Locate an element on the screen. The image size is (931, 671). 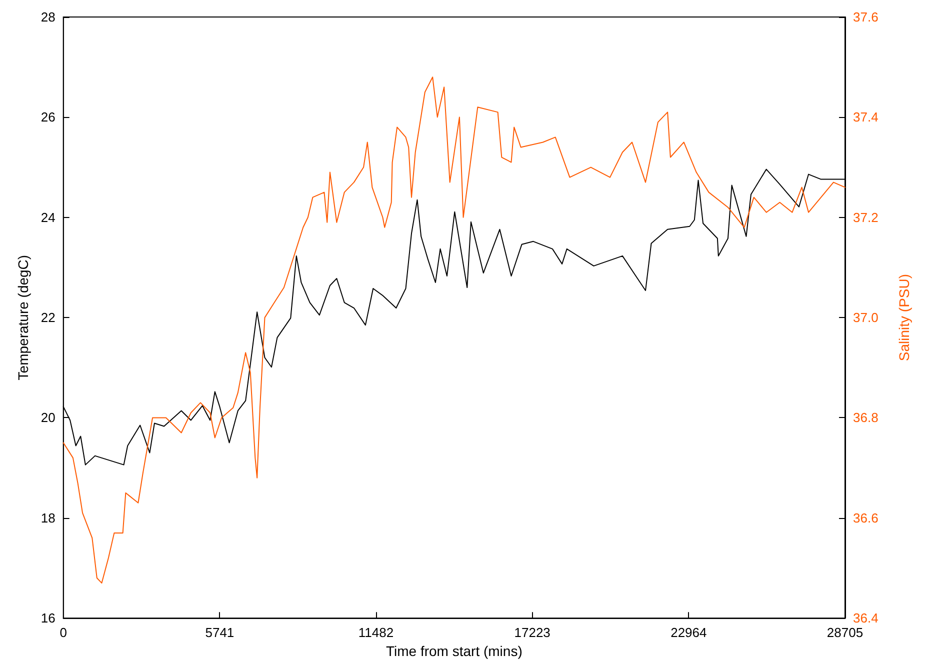
x-tick-label: 22964 is located at coordinates (688, 632).